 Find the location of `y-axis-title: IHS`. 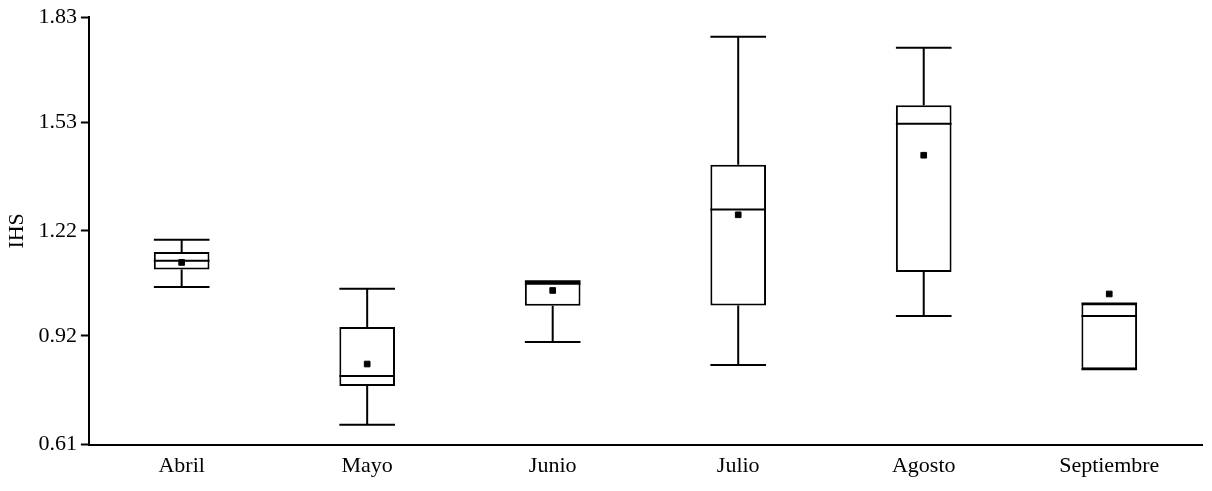

y-axis-title: IHS is located at coordinates (15, 231).